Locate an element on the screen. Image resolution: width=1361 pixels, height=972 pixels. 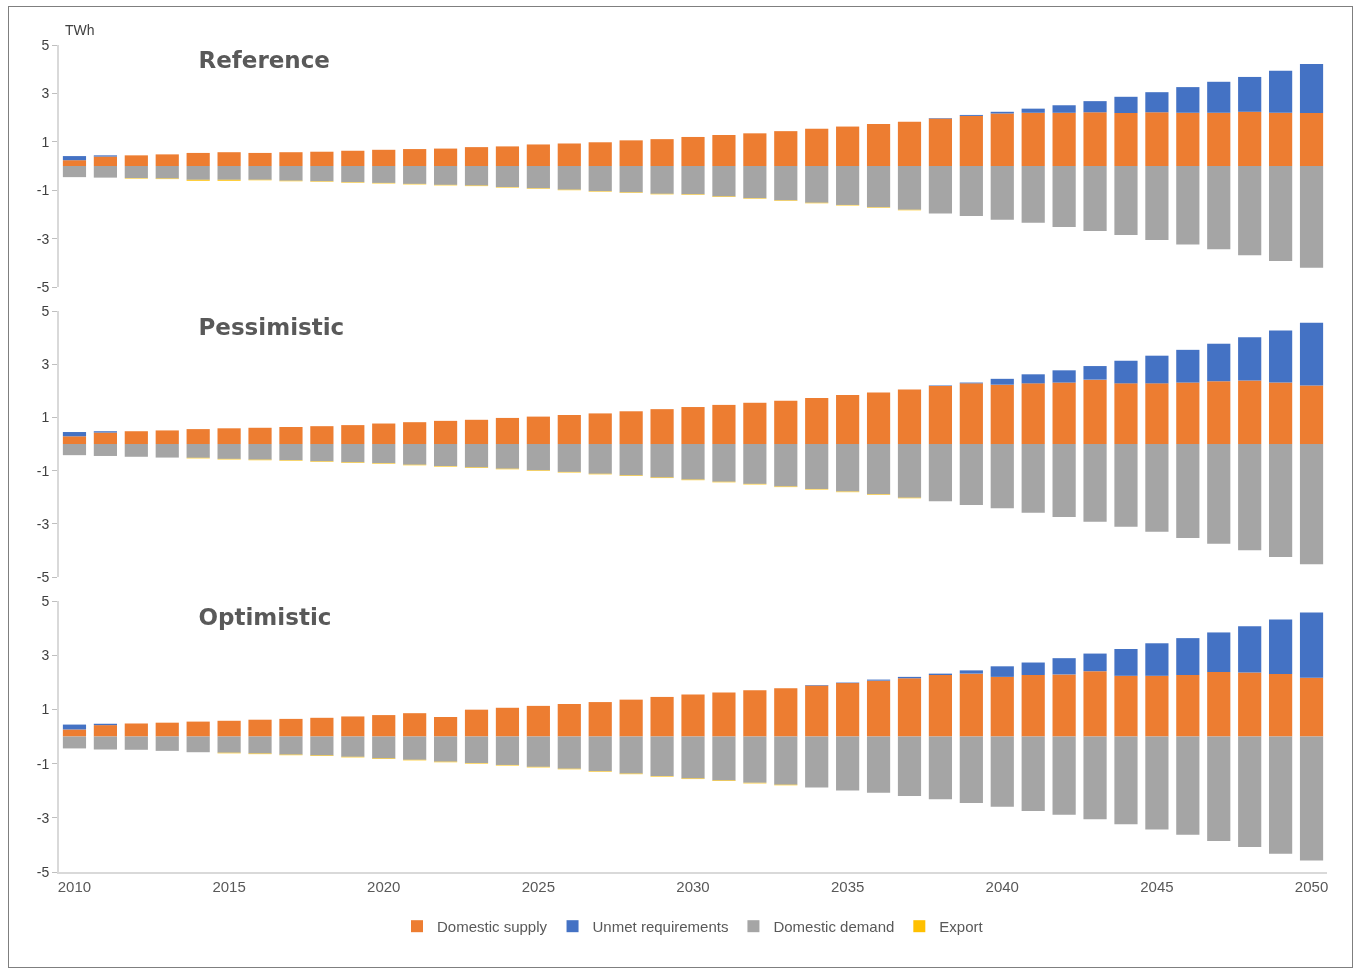
x-tick-label: 2040 is located at coordinates (1002, 886).